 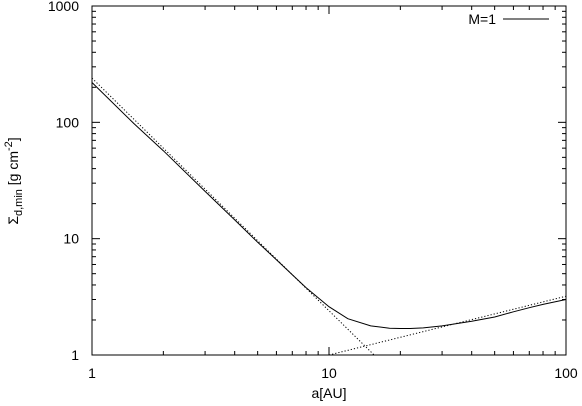 What do you see at coordinates (19, 202) in the screenshot?
I see `y-axis-title-subscript: d,min` at bounding box center [19, 202].